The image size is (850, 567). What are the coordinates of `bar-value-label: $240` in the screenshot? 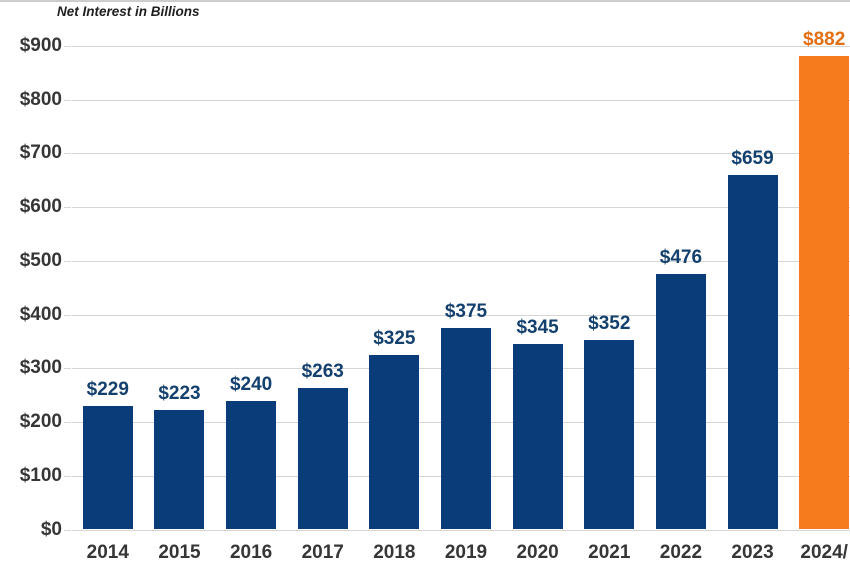 It's located at (251, 384).